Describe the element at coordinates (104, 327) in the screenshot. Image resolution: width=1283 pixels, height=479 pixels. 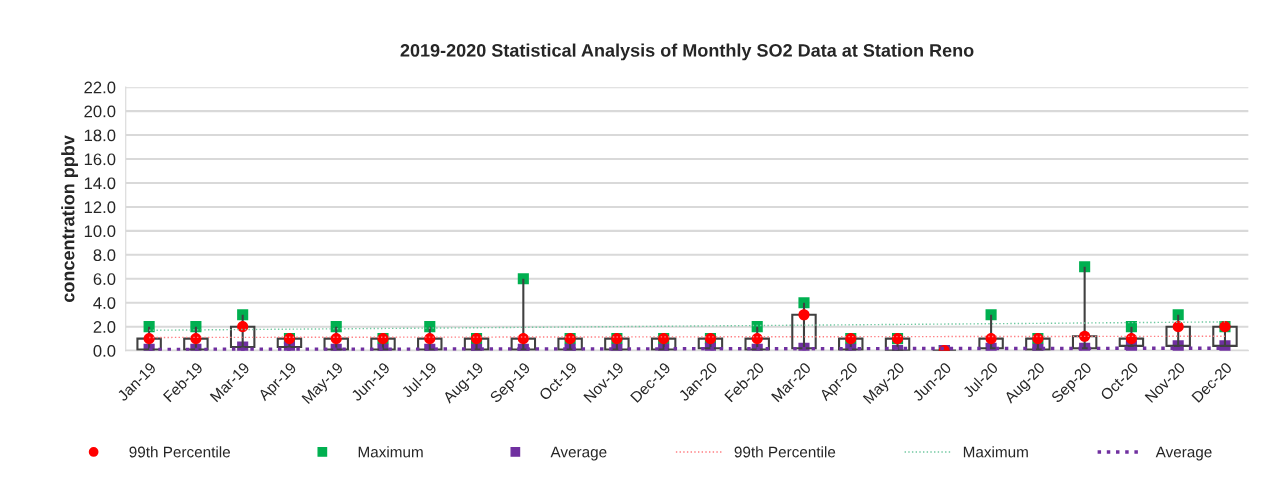
I see `y-tick-label: 2.0` at that location.